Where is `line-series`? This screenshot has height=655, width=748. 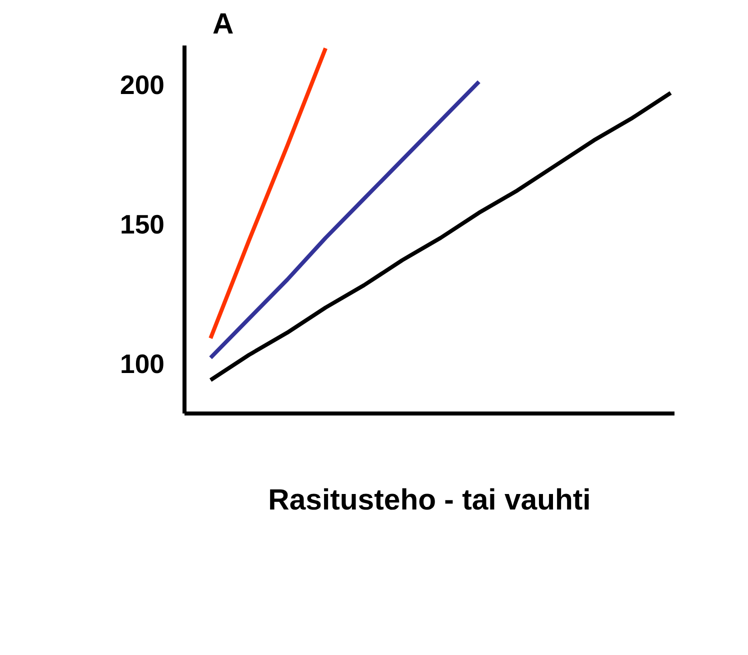
line-series is located at coordinates (268, 193).